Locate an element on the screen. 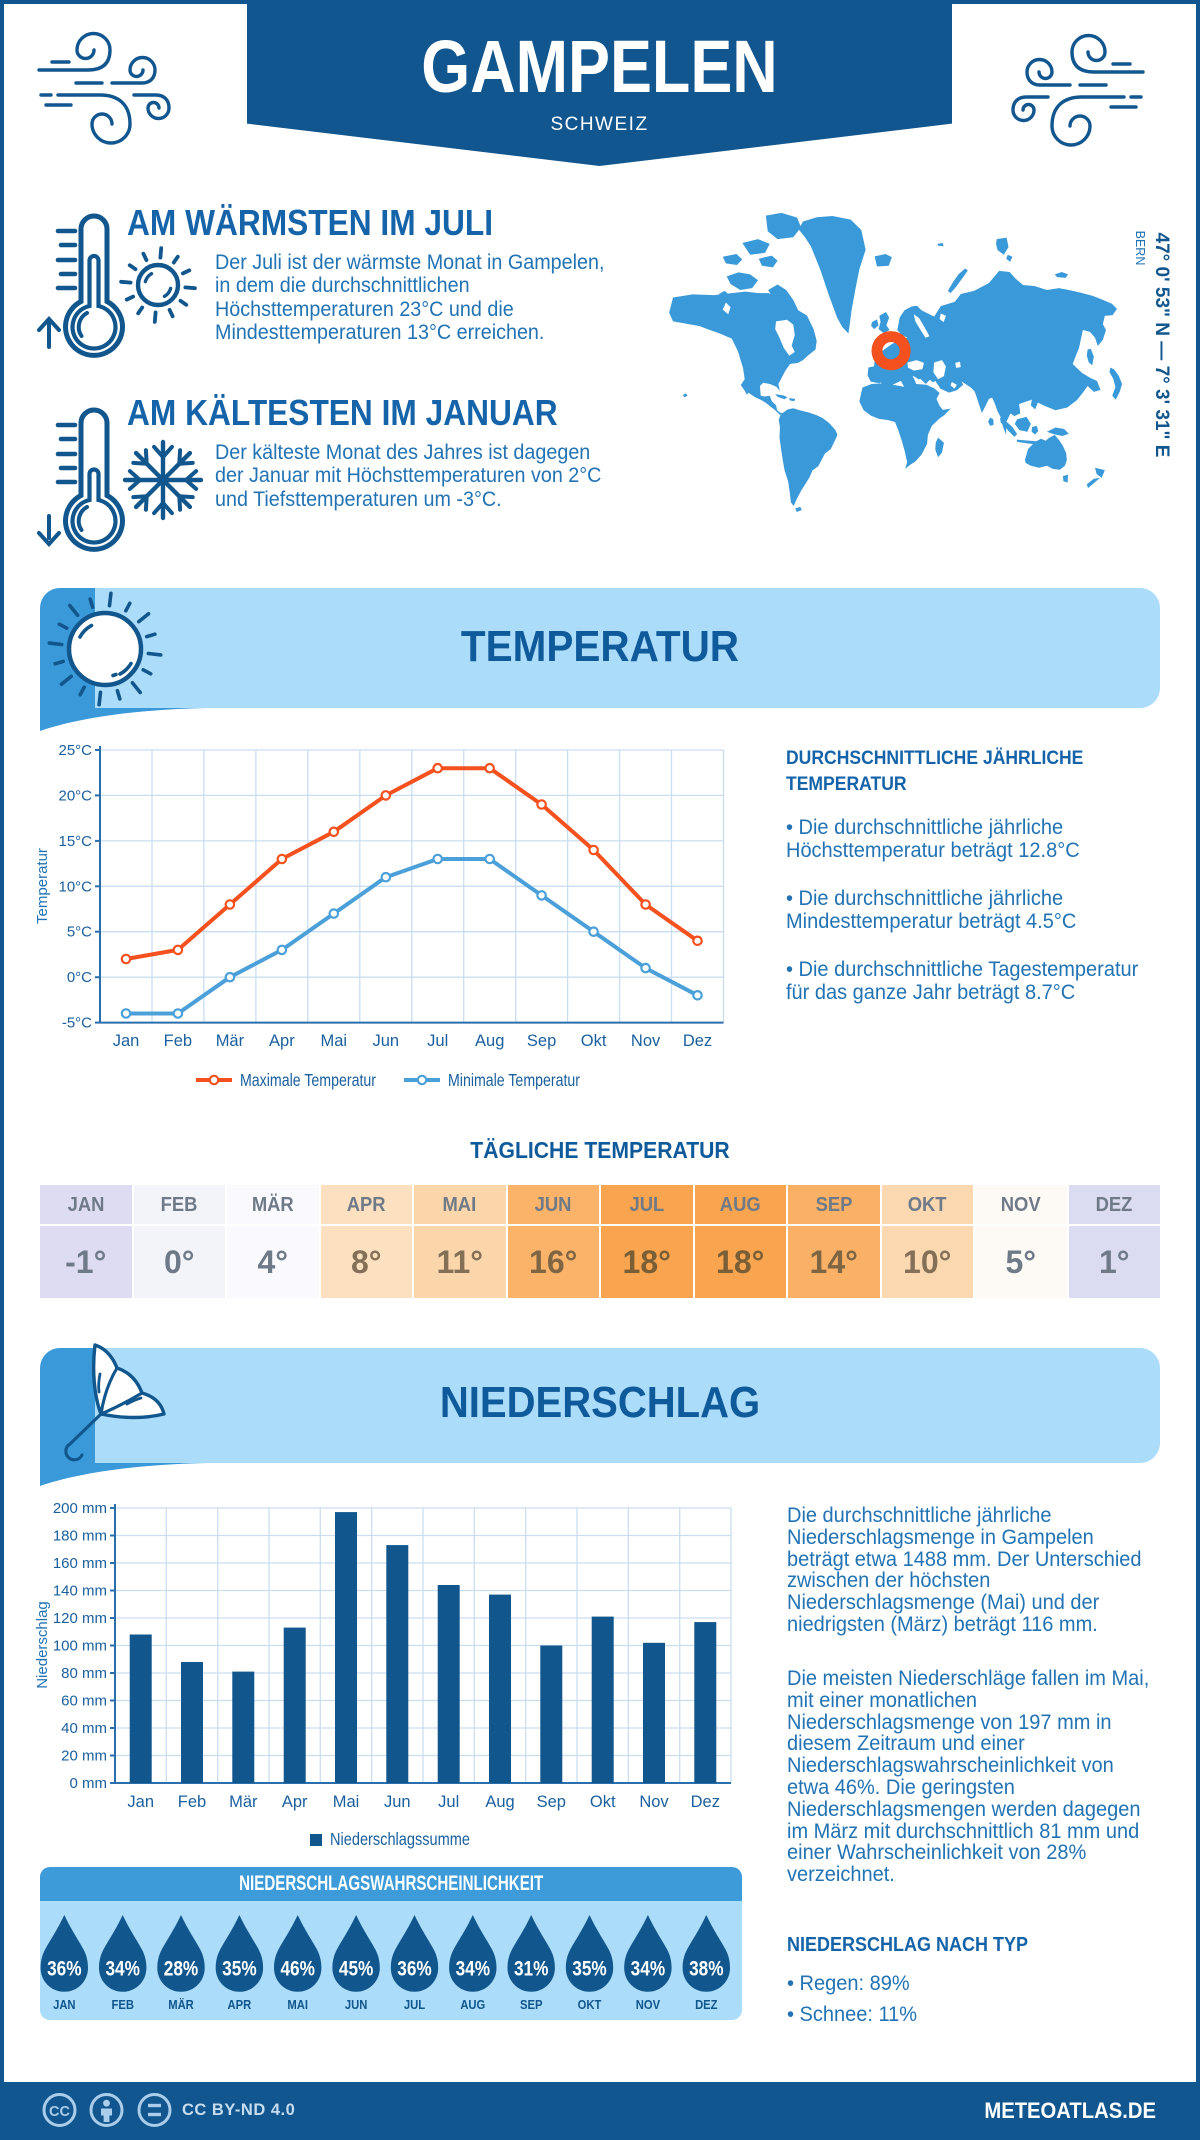 The width and height of the screenshot is (1200, 2140). svg-text: 0°C is located at coordinates (79, 977).